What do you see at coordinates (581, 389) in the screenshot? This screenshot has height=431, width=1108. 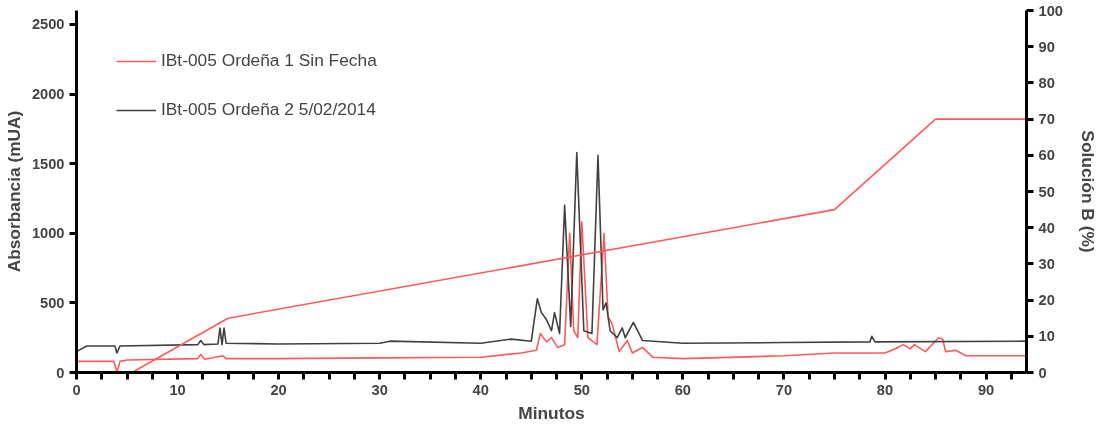 I see `x-tick-label: 50` at bounding box center [581, 389].